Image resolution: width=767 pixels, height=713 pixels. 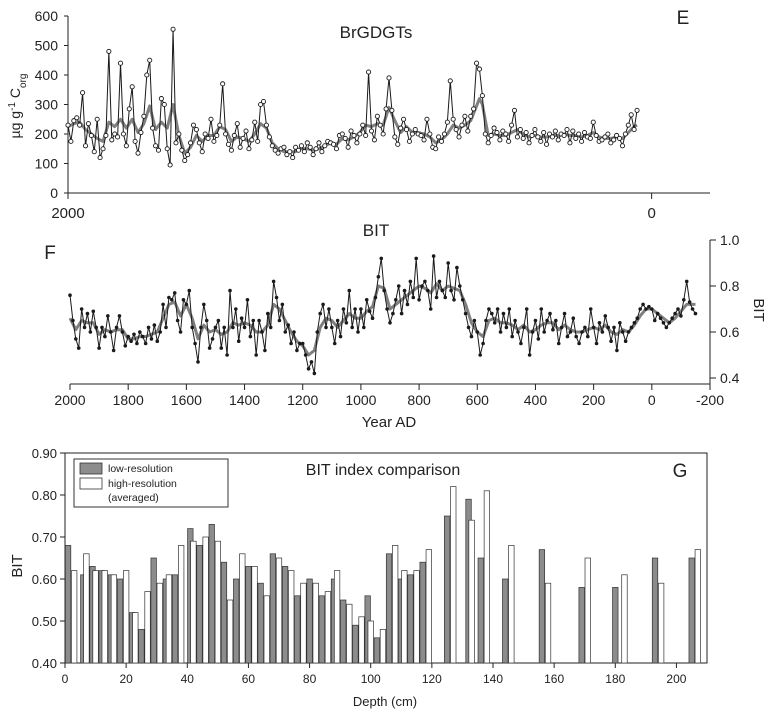 What do you see at coordinates (51, 104) in the screenshot?
I see `panel-e-y-axis: 0 100 200 300 400 500 600` at bounding box center [51, 104].